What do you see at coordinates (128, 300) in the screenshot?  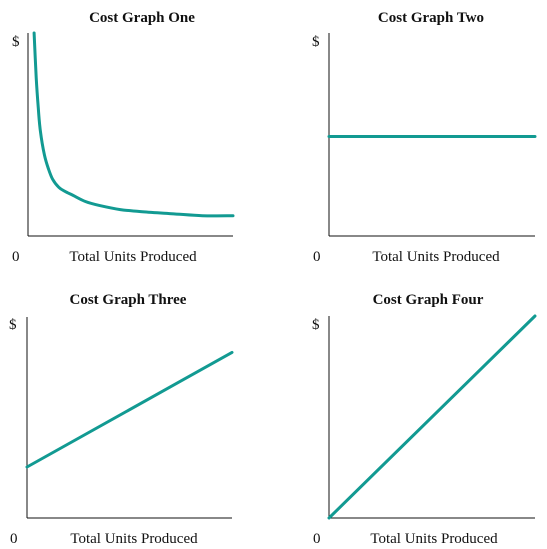 I see `chart-title: Cost Graph Three` at bounding box center [128, 300].